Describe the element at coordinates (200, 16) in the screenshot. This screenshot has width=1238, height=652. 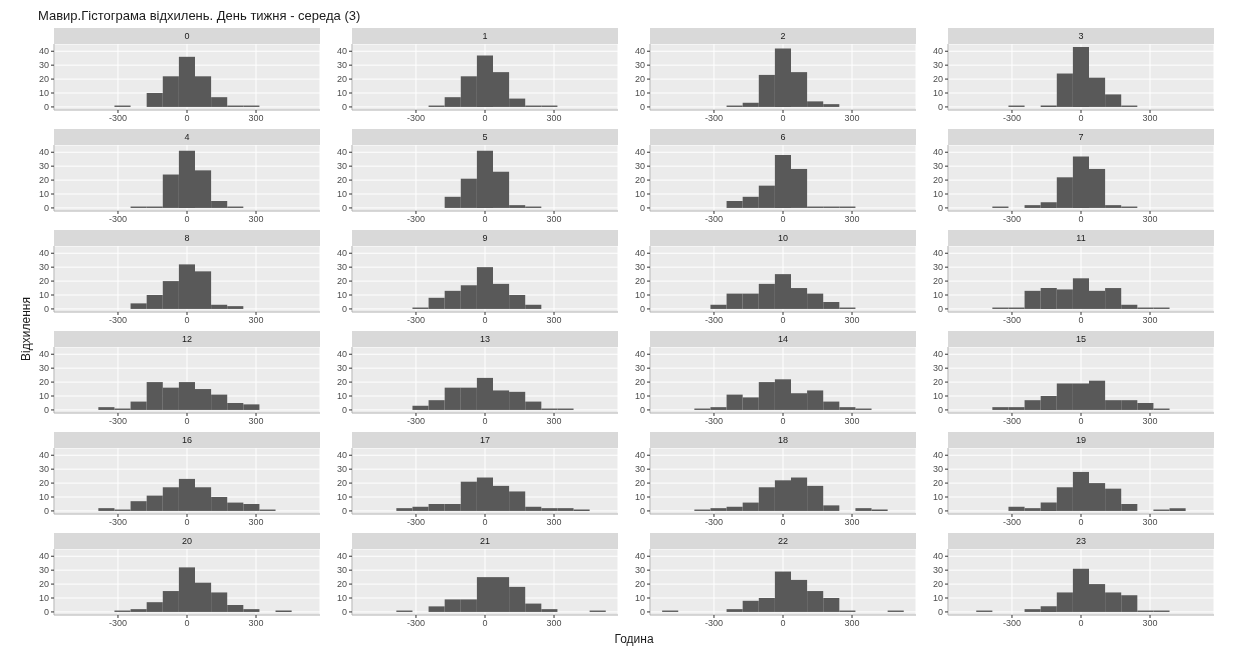
I see `text: Мавир.Гістограма відхилень. День тижня - середа (3)` at that location.